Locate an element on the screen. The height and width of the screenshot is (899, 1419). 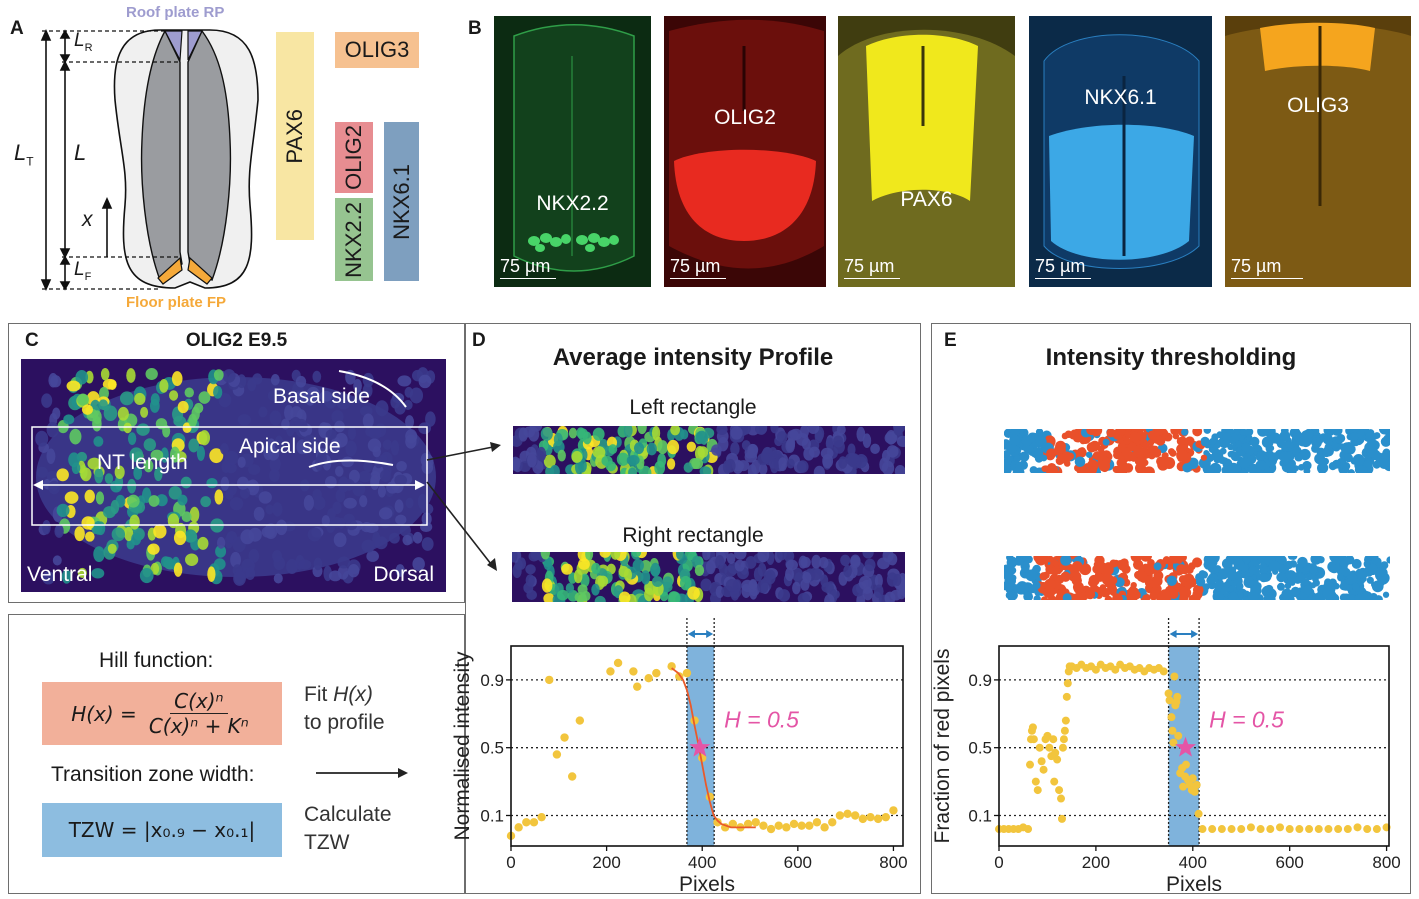
panel-d-letter: D is located at coordinates (479, 340).